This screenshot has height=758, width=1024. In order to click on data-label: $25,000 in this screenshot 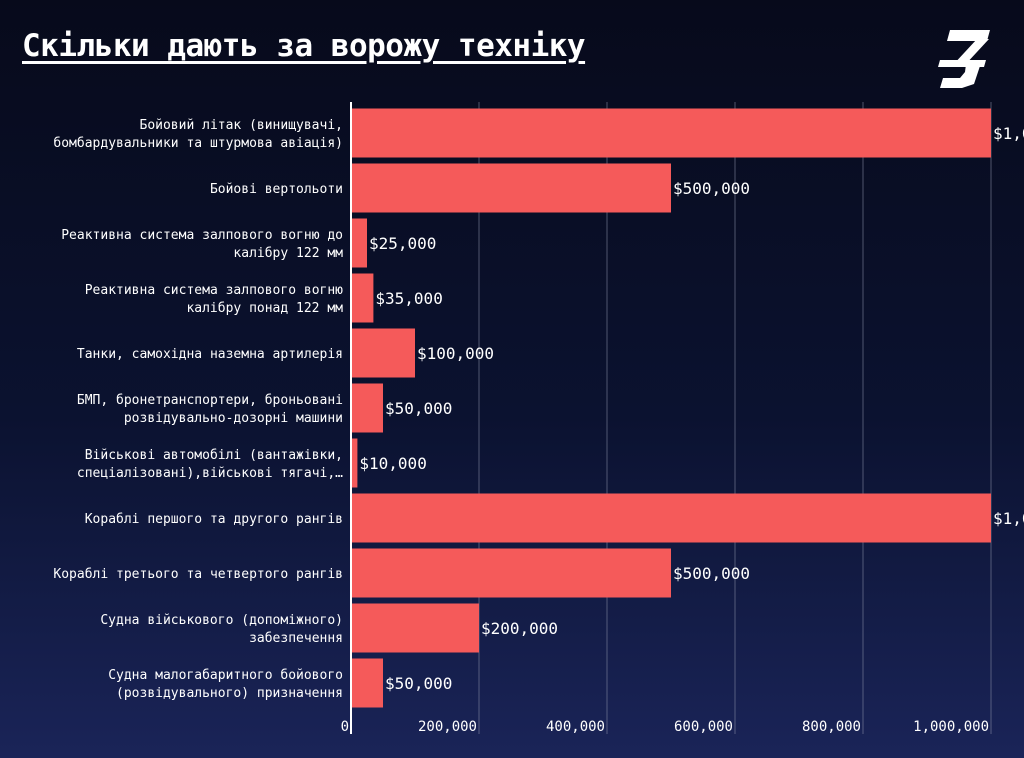, I will do `click(402, 243)`.